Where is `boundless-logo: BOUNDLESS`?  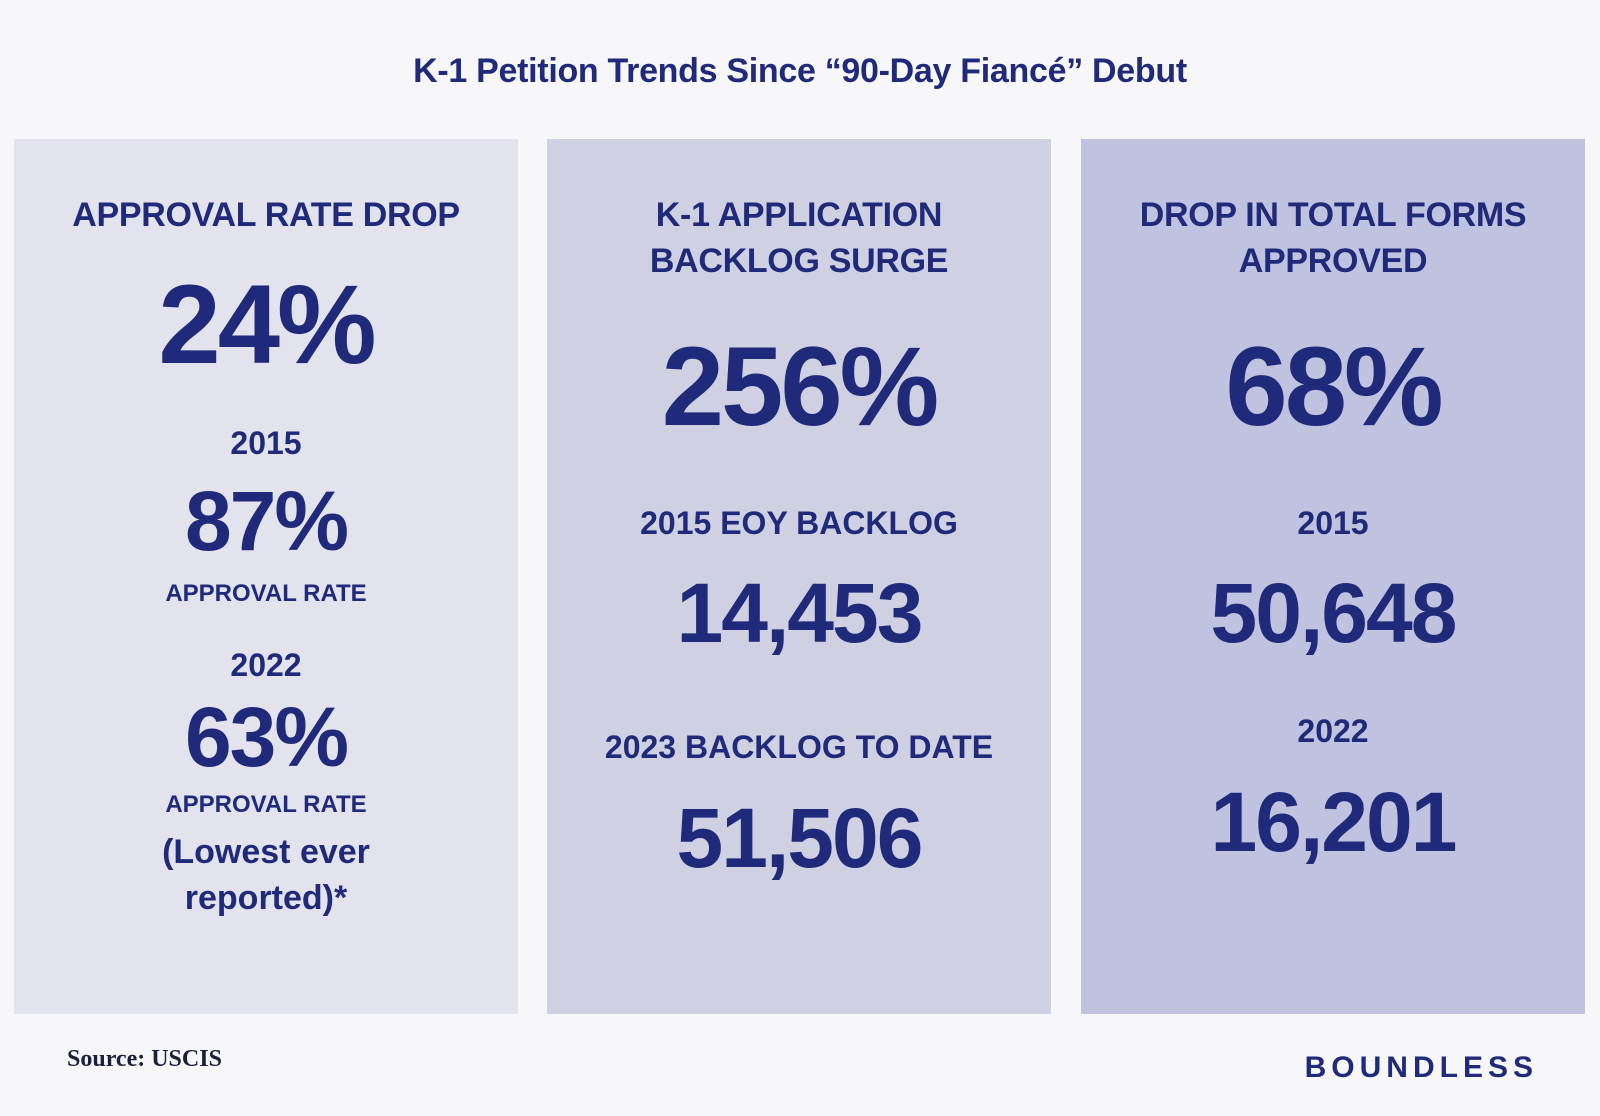 boundless-logo: BOUNDLESS is located at coordinates (1421, 1067).